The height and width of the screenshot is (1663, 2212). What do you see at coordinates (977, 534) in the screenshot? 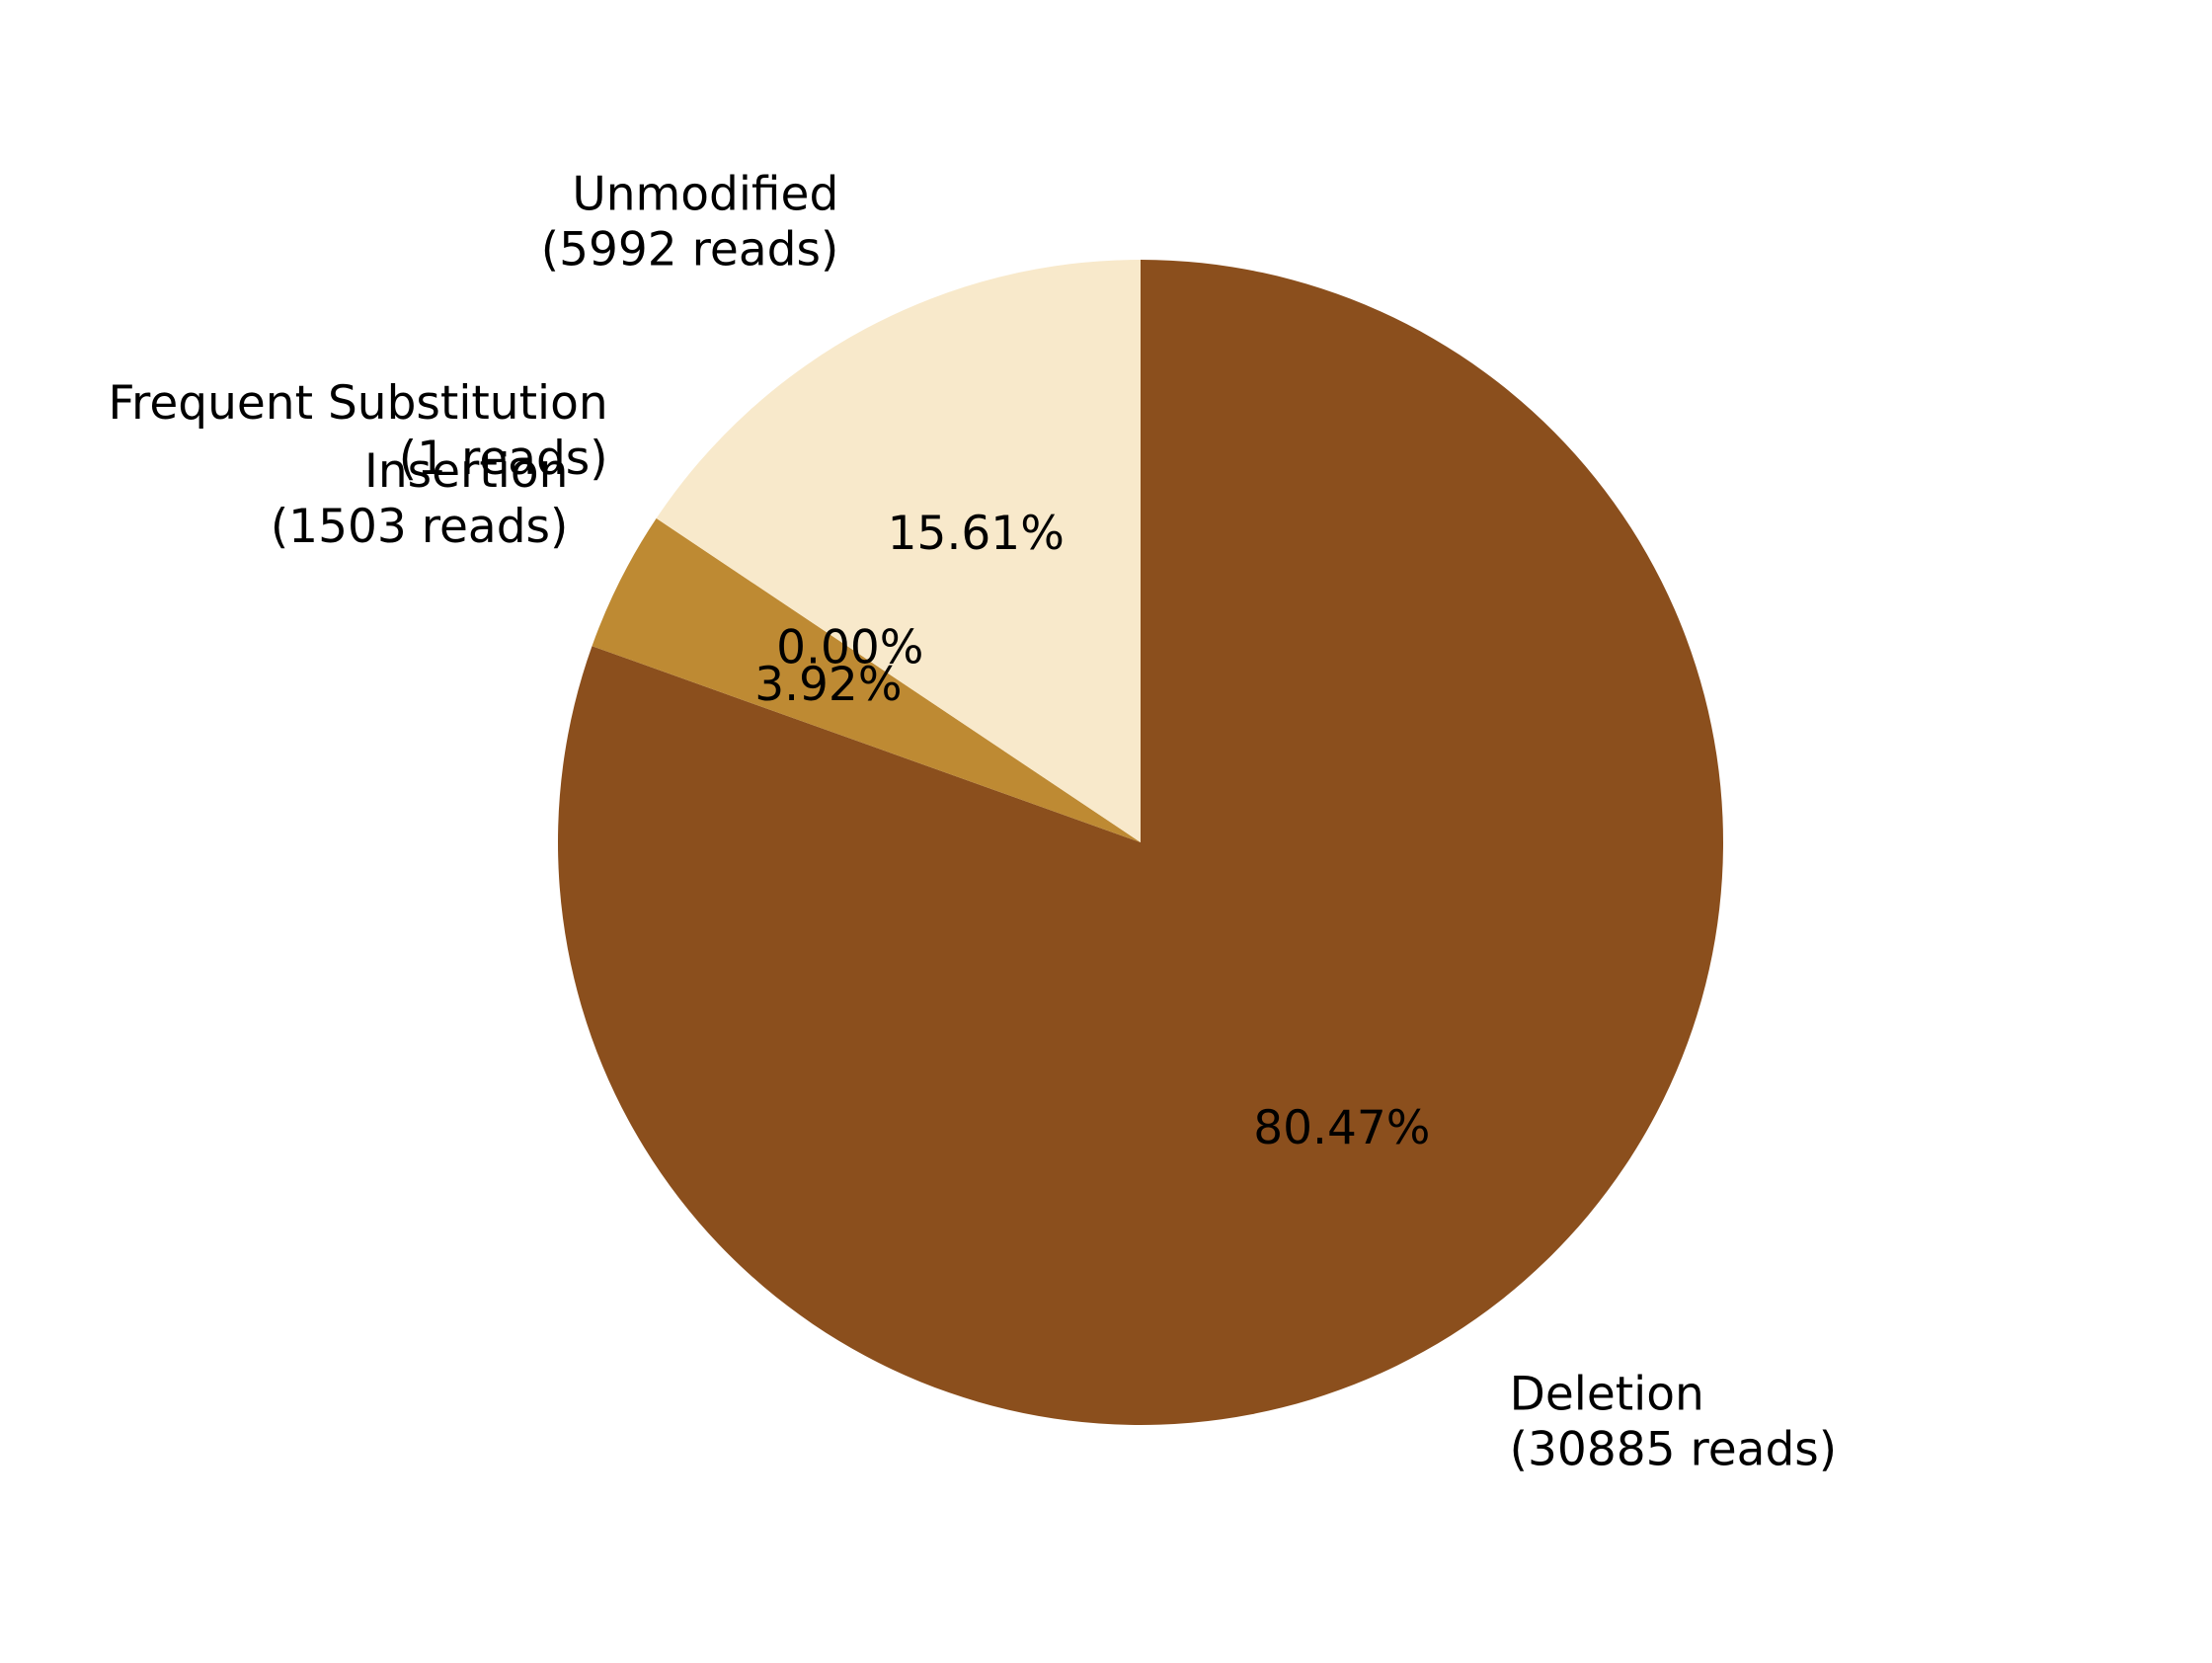
I see `percent-label-unmodified: 15.61%` at bounding box center [977, 534].